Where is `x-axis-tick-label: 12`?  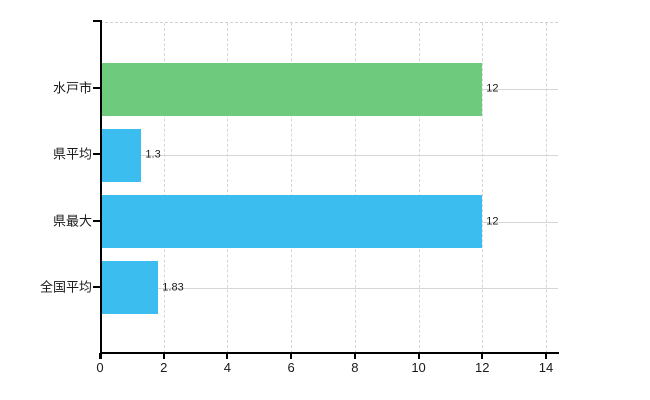 x-axis-tick-label: 12 is located at coordinates (482, 367).